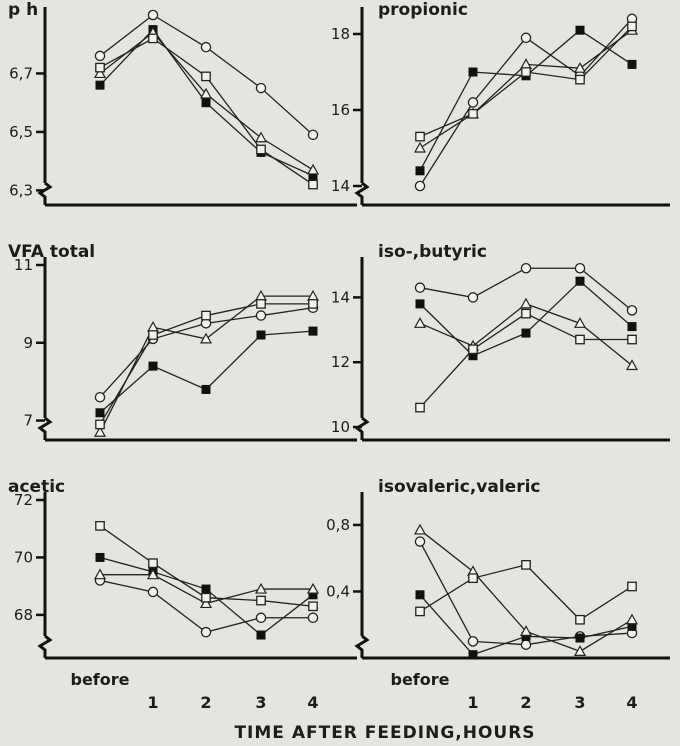  I want to click on y-tick-label: 70, so click(23, 557).